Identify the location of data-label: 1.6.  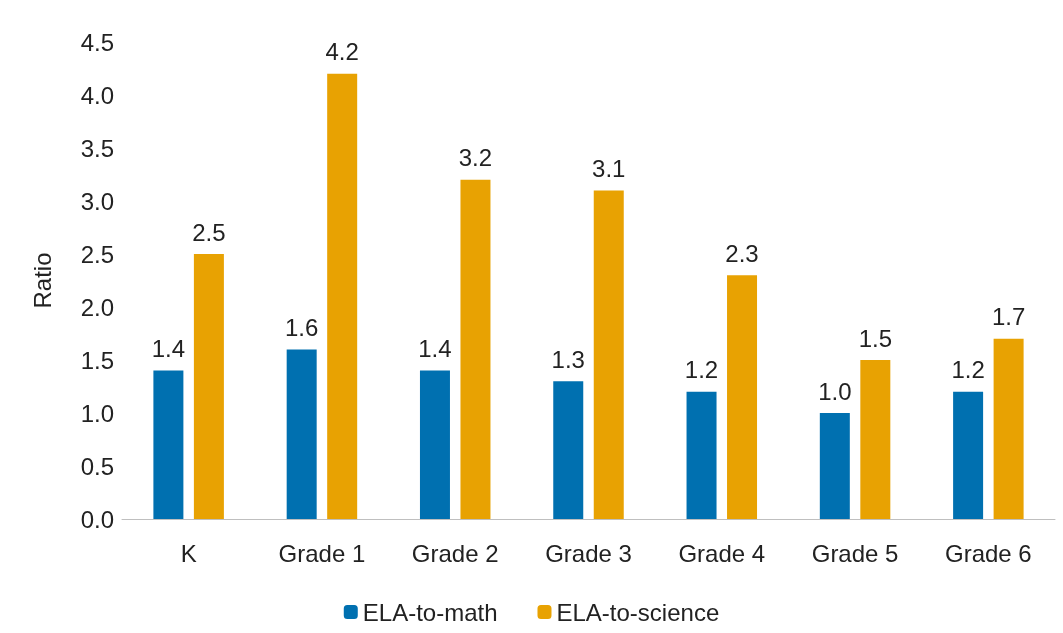
(301, 327).